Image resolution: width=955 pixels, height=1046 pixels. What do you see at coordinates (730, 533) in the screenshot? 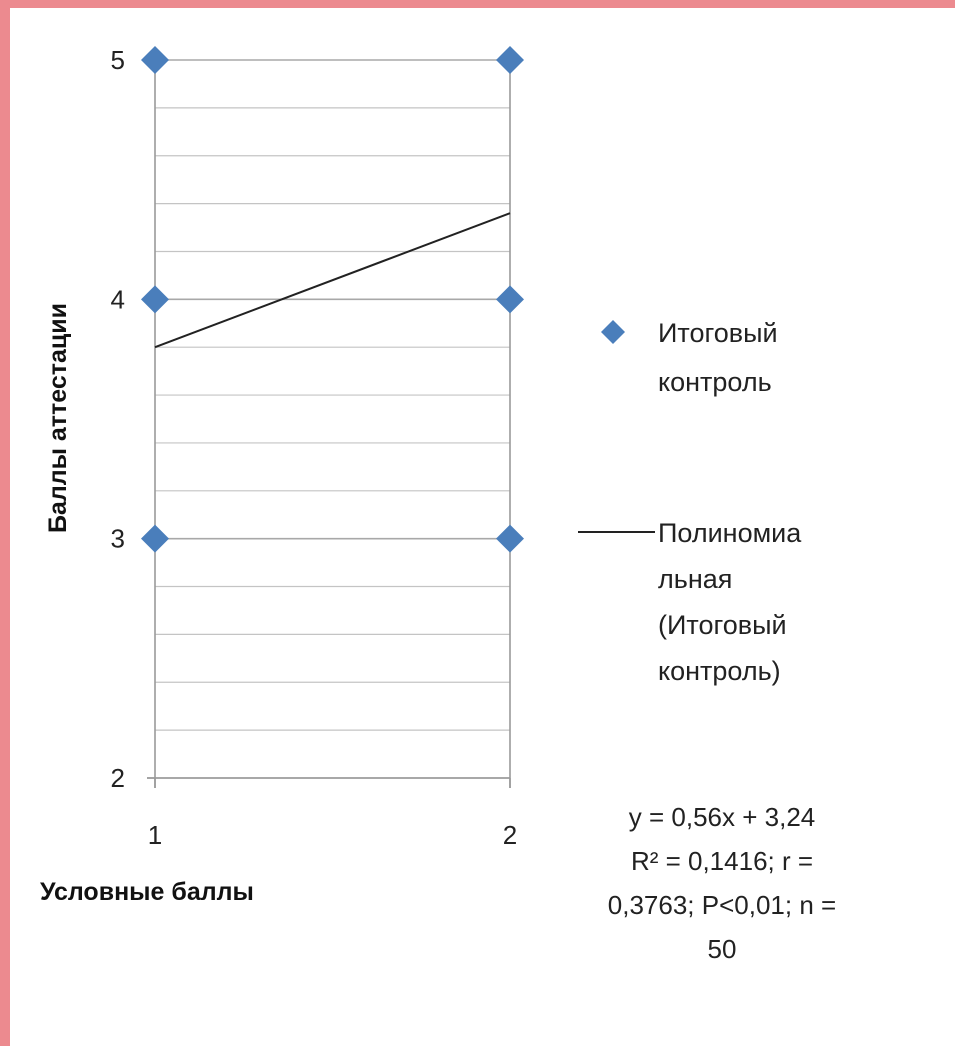
I see `legend-label-line: Полиномиа` at bounding box center [730, 533].